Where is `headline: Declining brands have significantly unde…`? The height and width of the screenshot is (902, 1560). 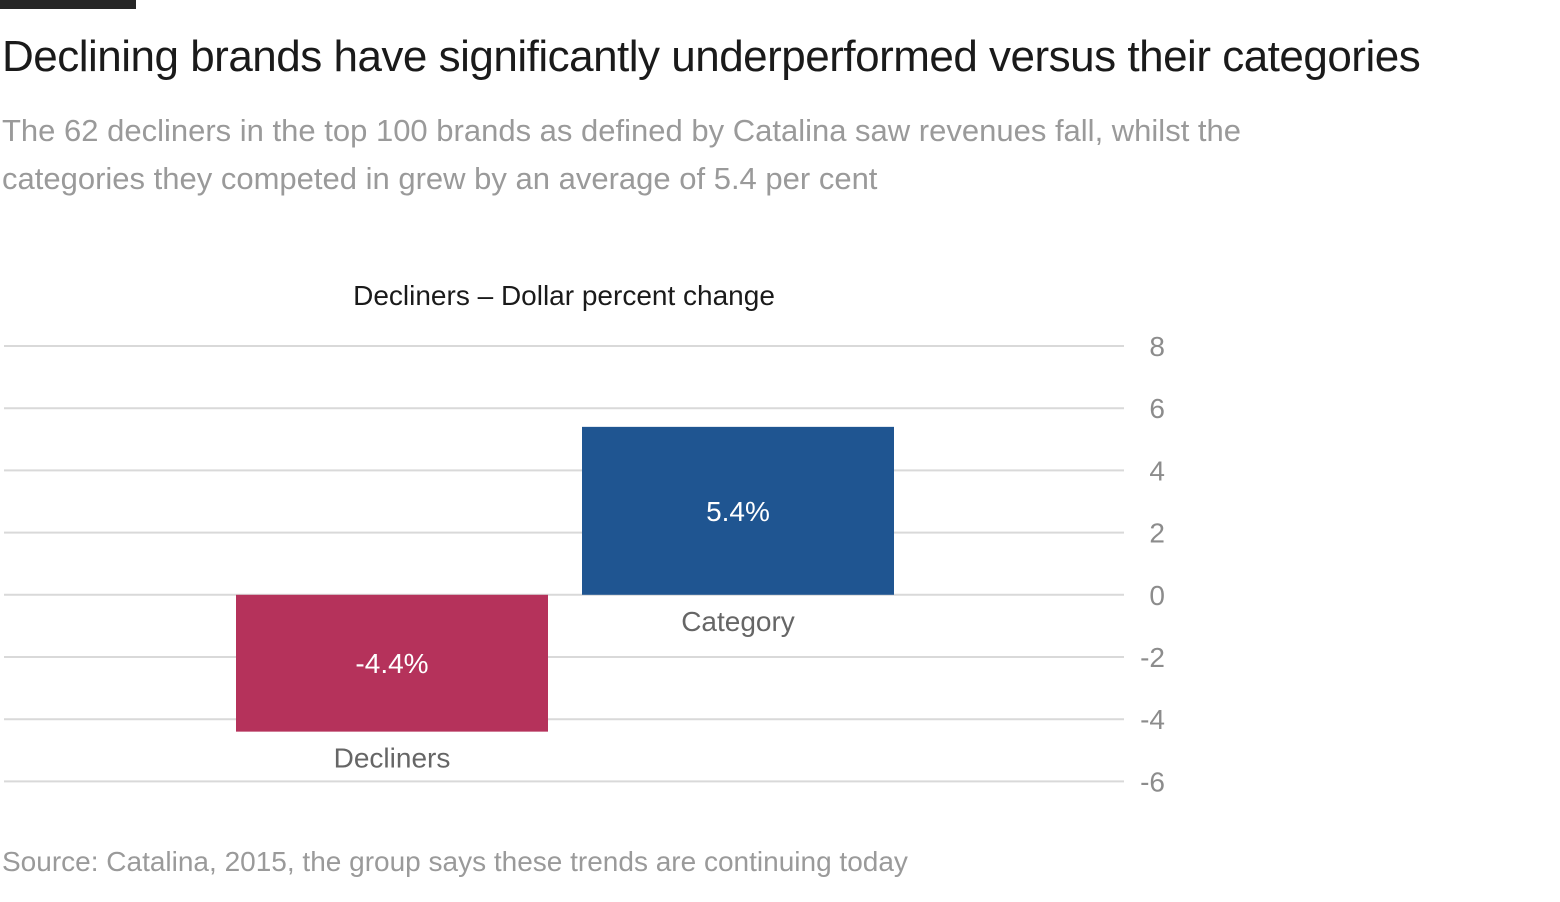 headline: Declining brands have significantly unde… is located at coordinates (711, 56).